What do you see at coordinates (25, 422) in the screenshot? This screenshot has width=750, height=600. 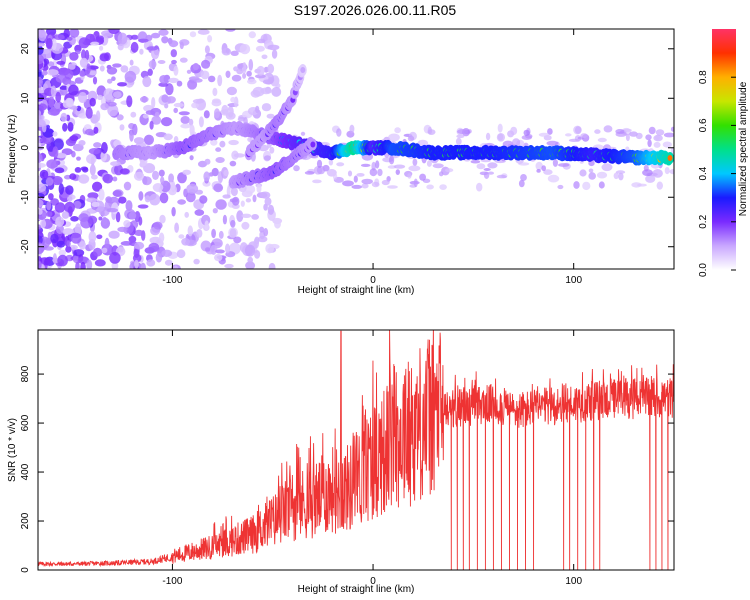 I see `y-tick-label: 600` at bounding box center [25, 422].